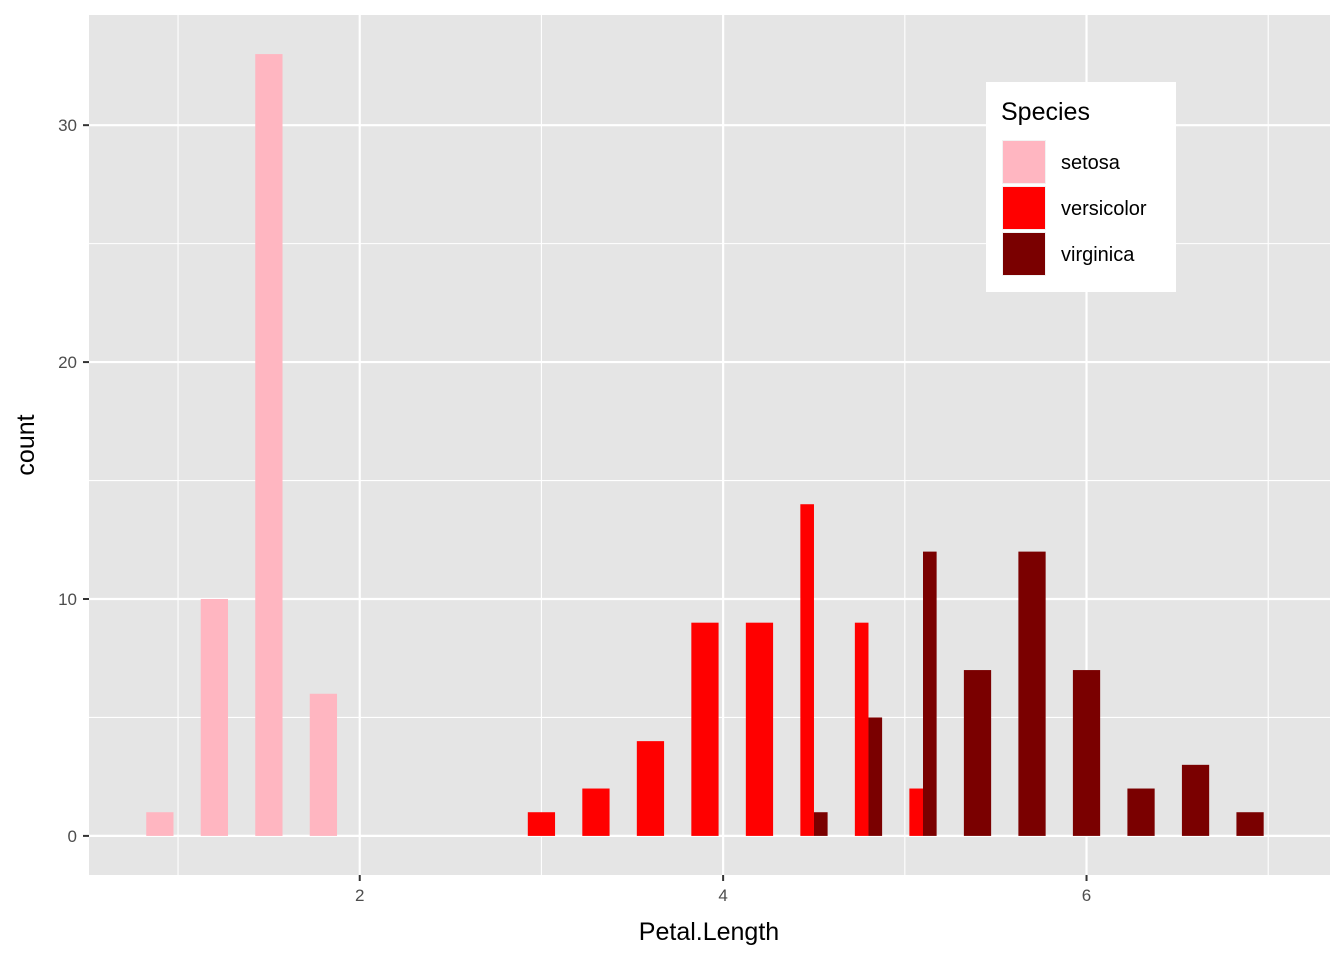 This screenshot has width=1344, height=960. What do you see at coordinates (1086, 895) in the screenshot?
I see `x-tick-label-2: 6` at bounding box center [1086, 895].